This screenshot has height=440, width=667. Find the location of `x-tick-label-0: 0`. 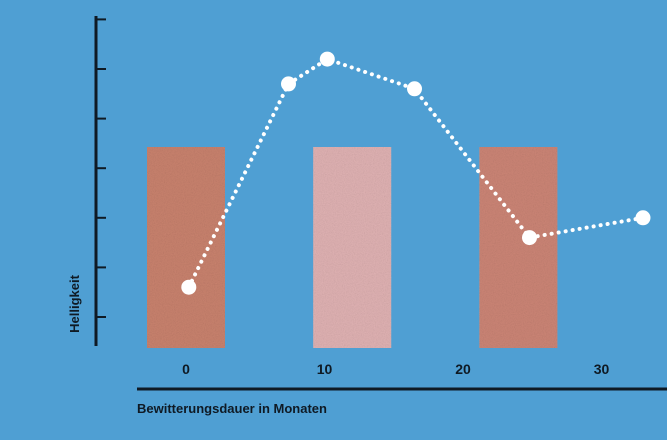

x-tick-label-0: 0 is located at coordinates (186, 369).